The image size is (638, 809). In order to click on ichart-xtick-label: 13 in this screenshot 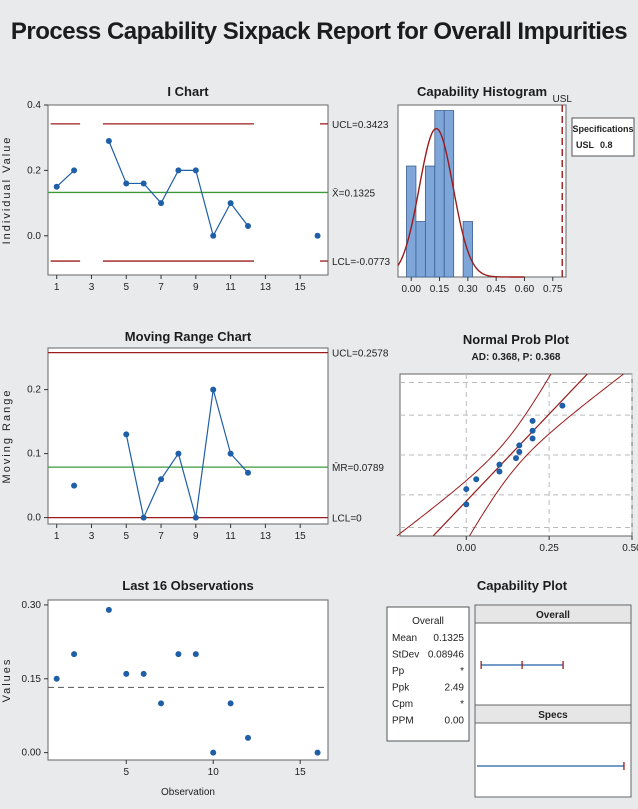, I will do `click(266, 287)`.